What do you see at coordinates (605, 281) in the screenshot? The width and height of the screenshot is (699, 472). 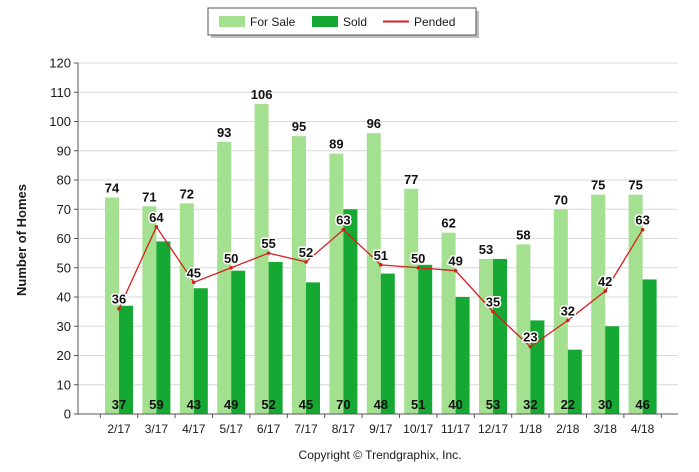 I see `label-pended: 42` at bounding box center [605, 281].